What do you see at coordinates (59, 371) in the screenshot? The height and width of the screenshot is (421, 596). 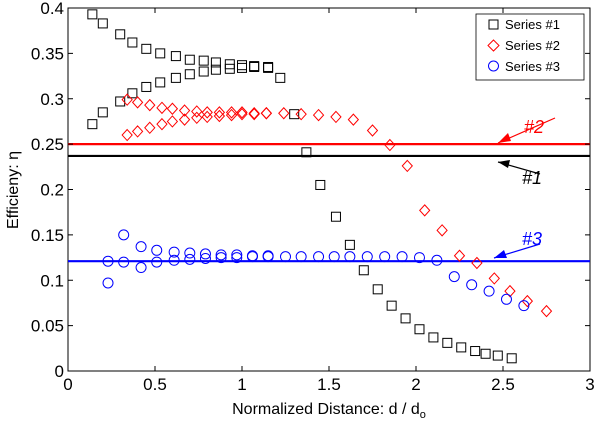 I see `y-tick-label: 0` at bounding box center [59, 371].